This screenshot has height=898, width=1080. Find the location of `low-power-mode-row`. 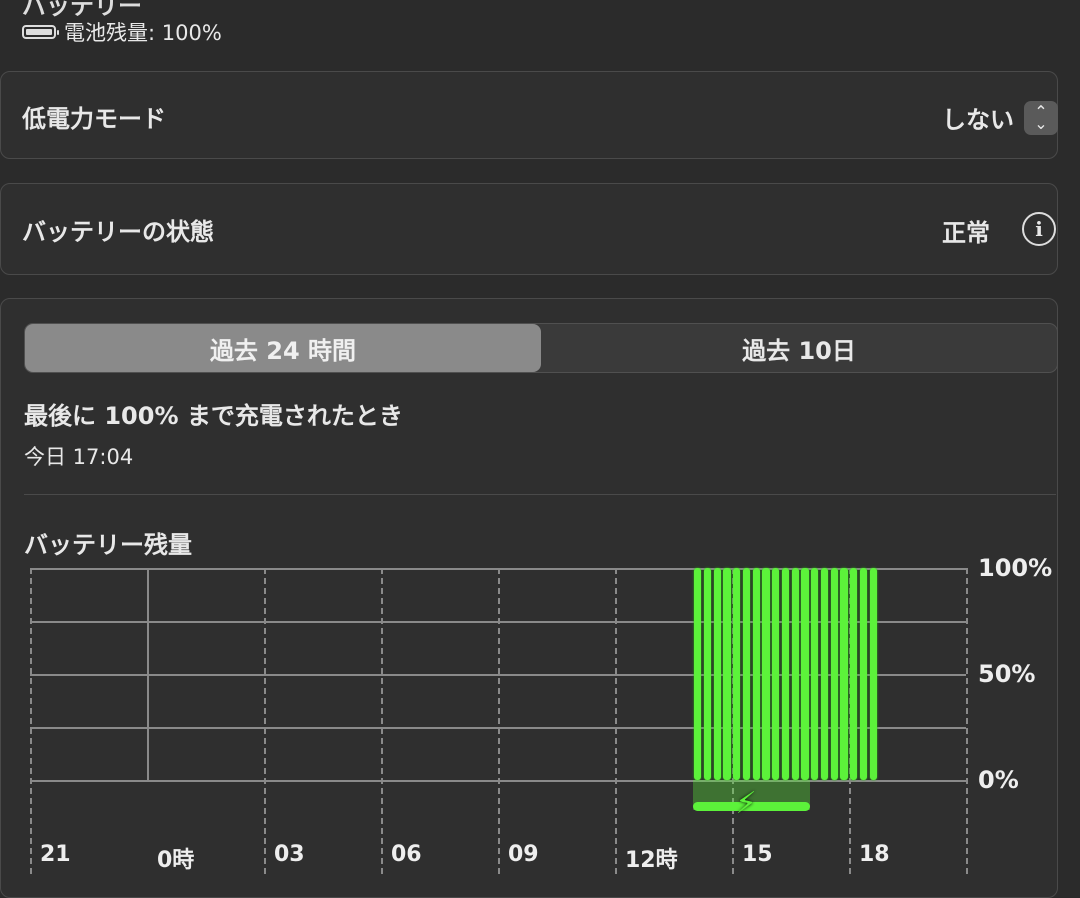

low-power-mode-row is located at coordinates (529, 115).